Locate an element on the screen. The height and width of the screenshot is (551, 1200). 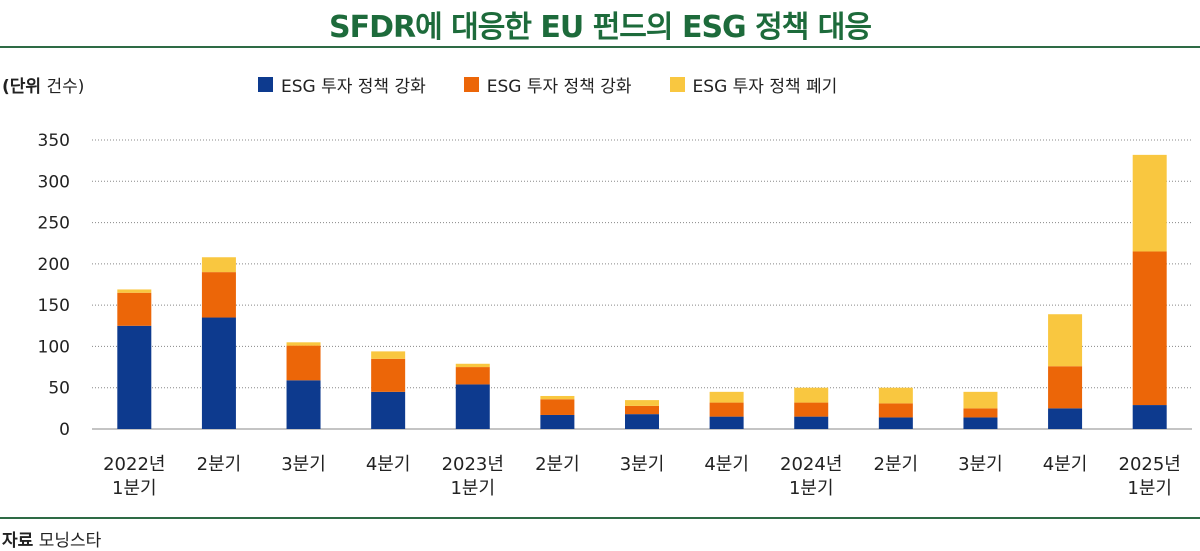
bar-segment-series0-cat2 is located at coordinates (303, 404).